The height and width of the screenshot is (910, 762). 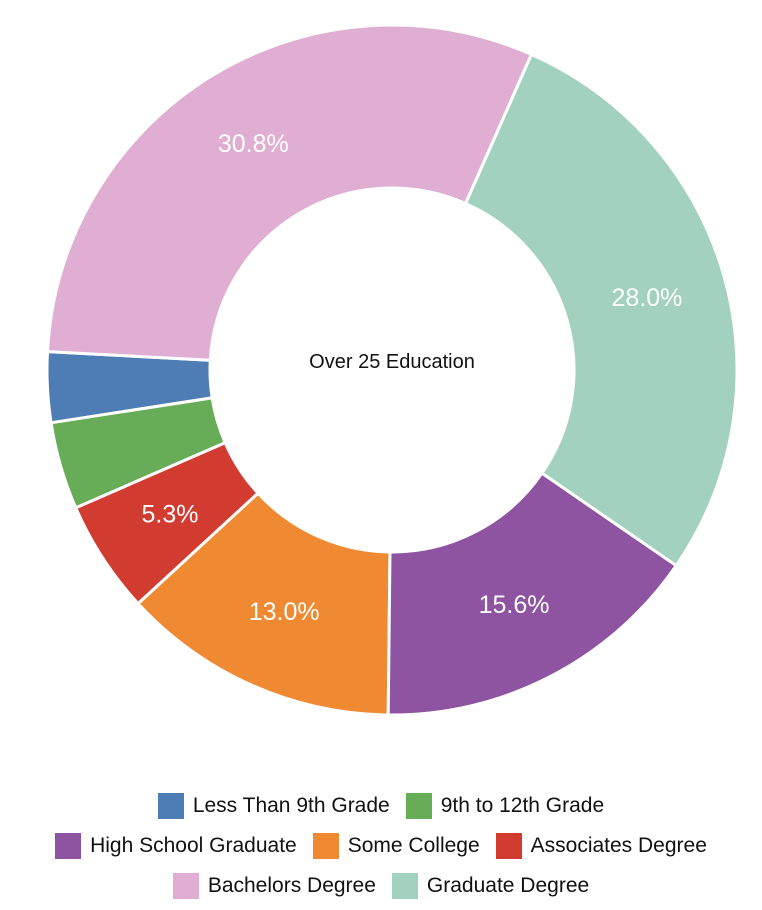 What do you see at coordinates (522, 805) in the screenshot?
I see `legend-label: 9th to 12th Grade` at bounding box center [522, 805].